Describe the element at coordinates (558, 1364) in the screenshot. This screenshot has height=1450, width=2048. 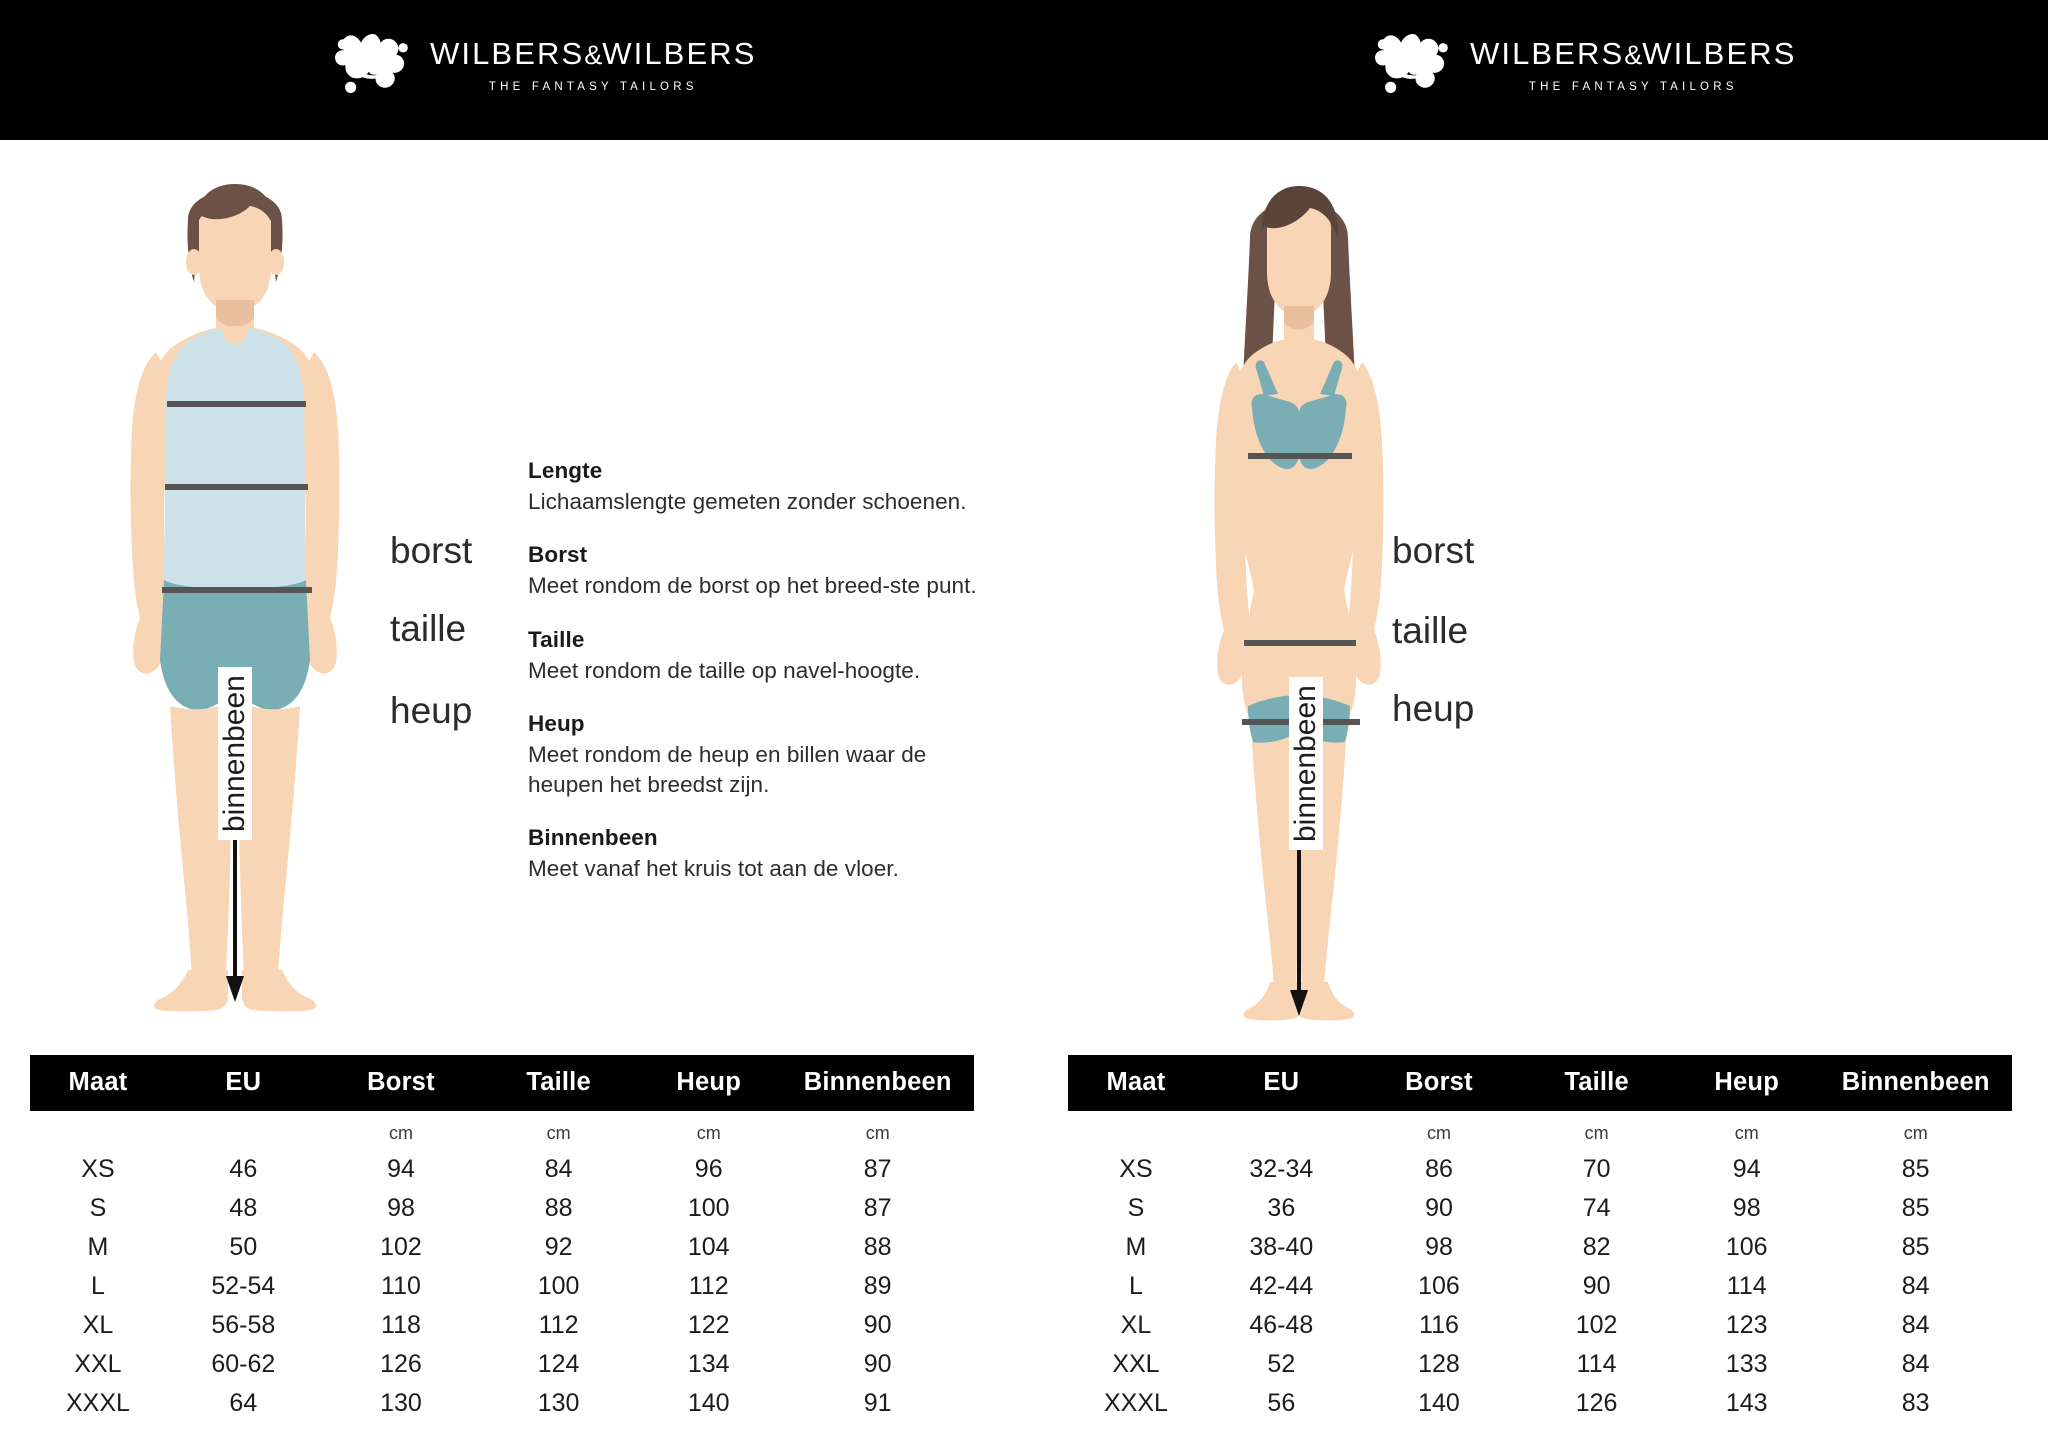
I see `table-cell: 124` at that location.